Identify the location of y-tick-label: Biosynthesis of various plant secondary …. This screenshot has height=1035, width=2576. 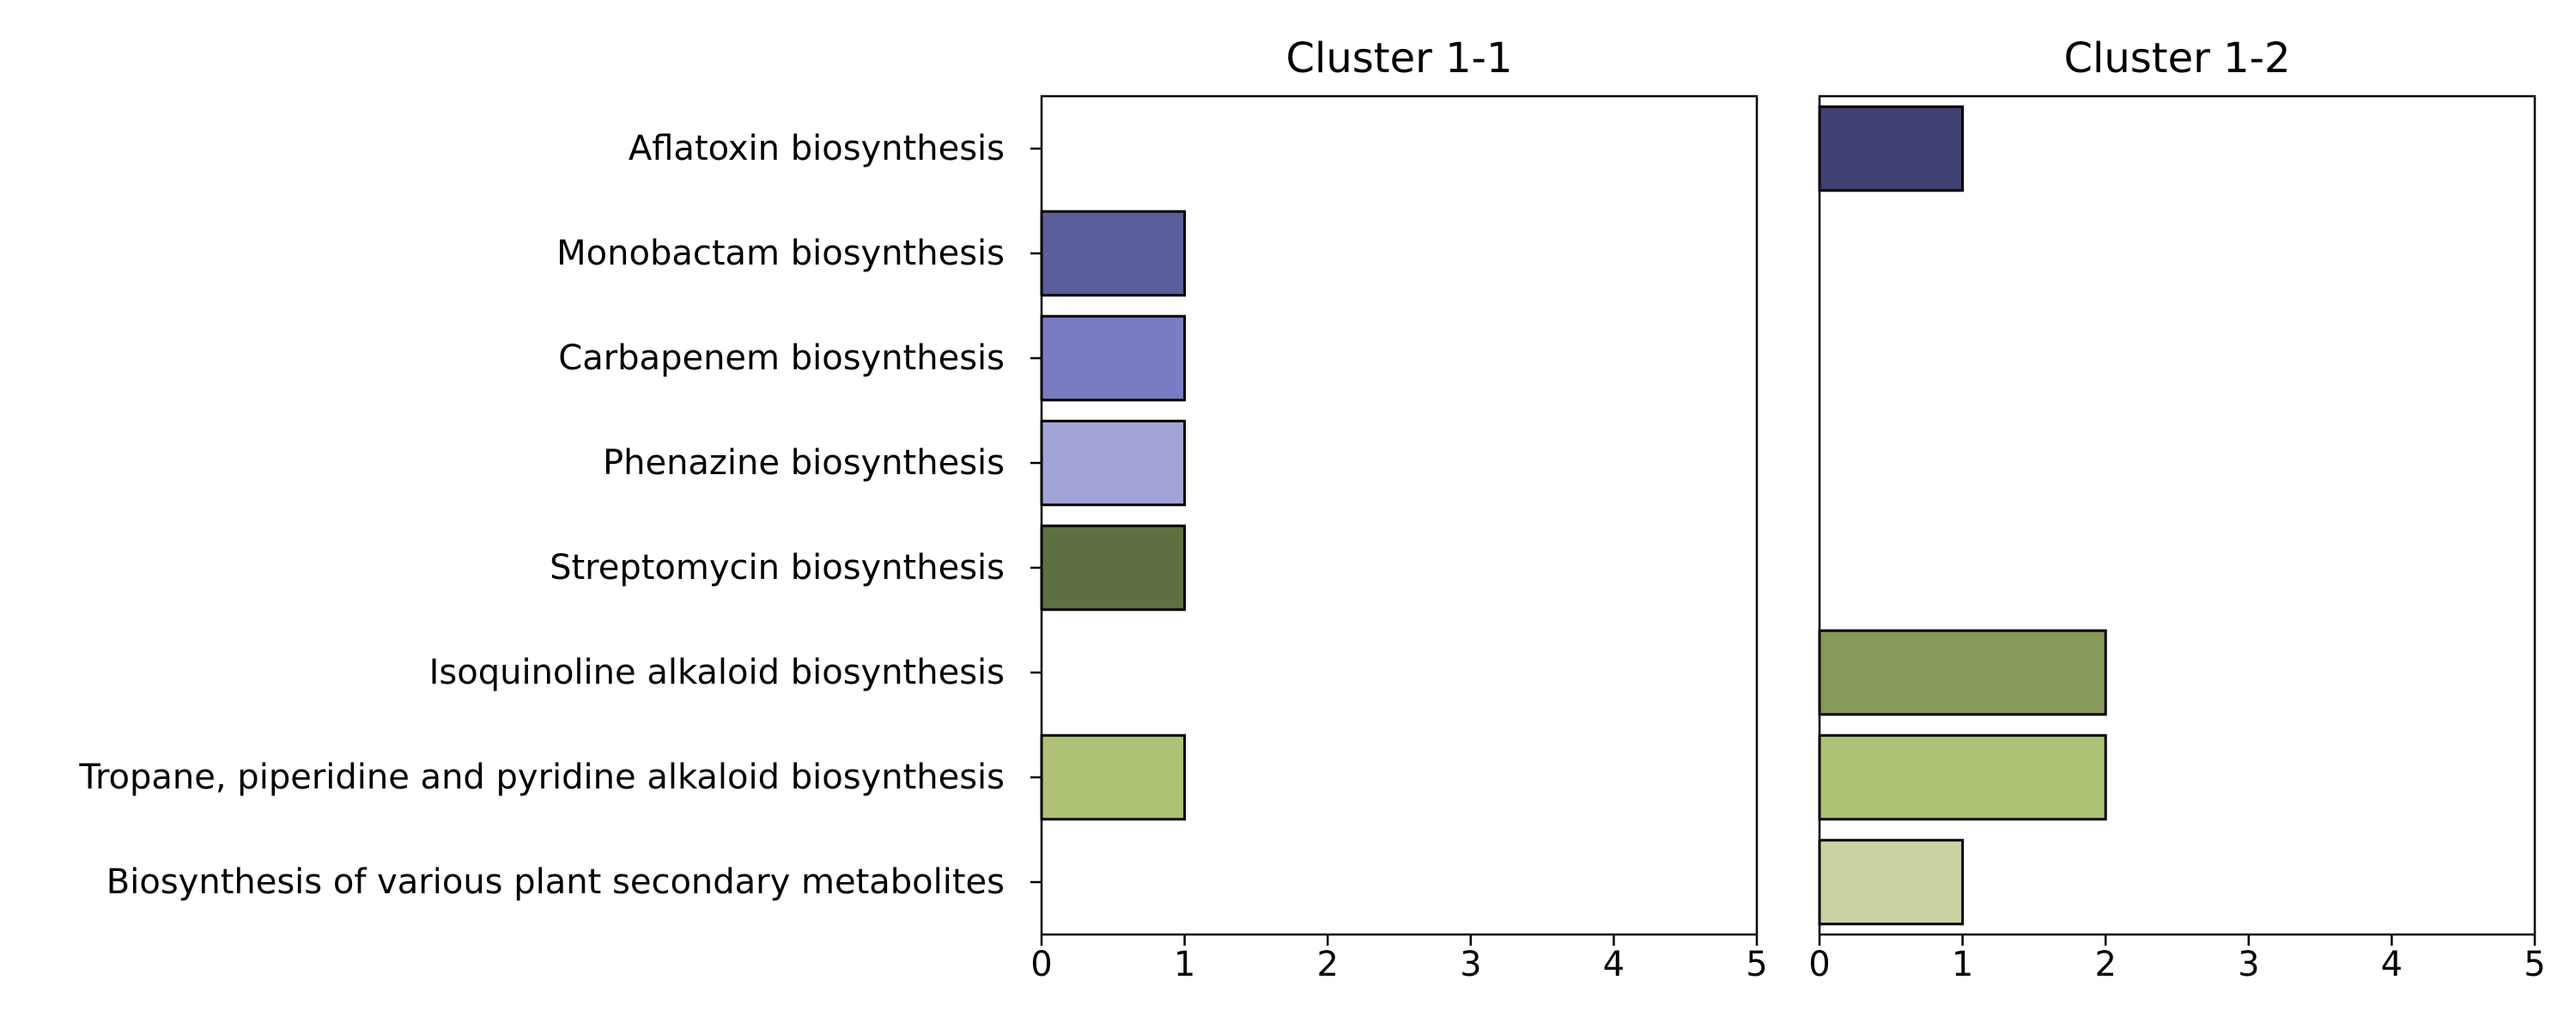
(555, 882).